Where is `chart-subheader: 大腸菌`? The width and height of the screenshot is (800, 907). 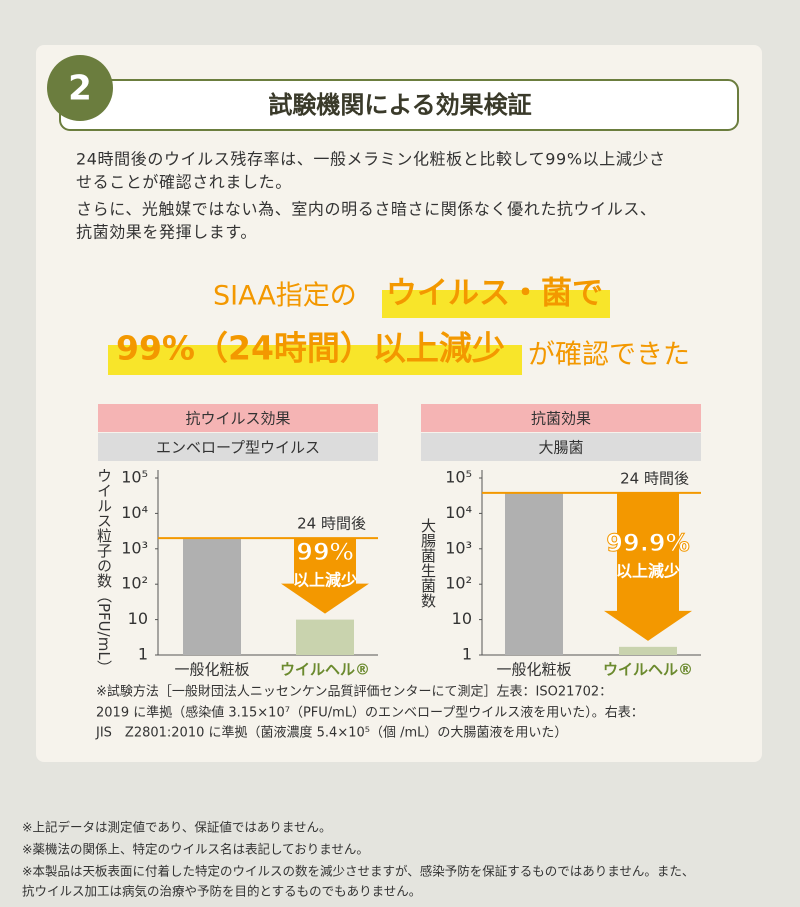 chart-subheader: 大腸菌 is located at coordinates (560, 448).